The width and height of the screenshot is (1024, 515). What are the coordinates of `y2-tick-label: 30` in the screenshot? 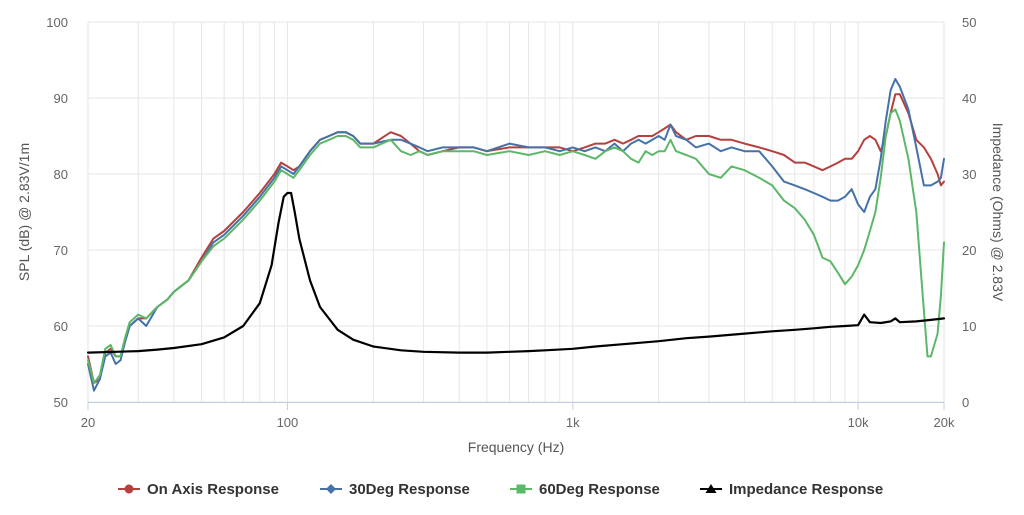 It's located at (969, 174).